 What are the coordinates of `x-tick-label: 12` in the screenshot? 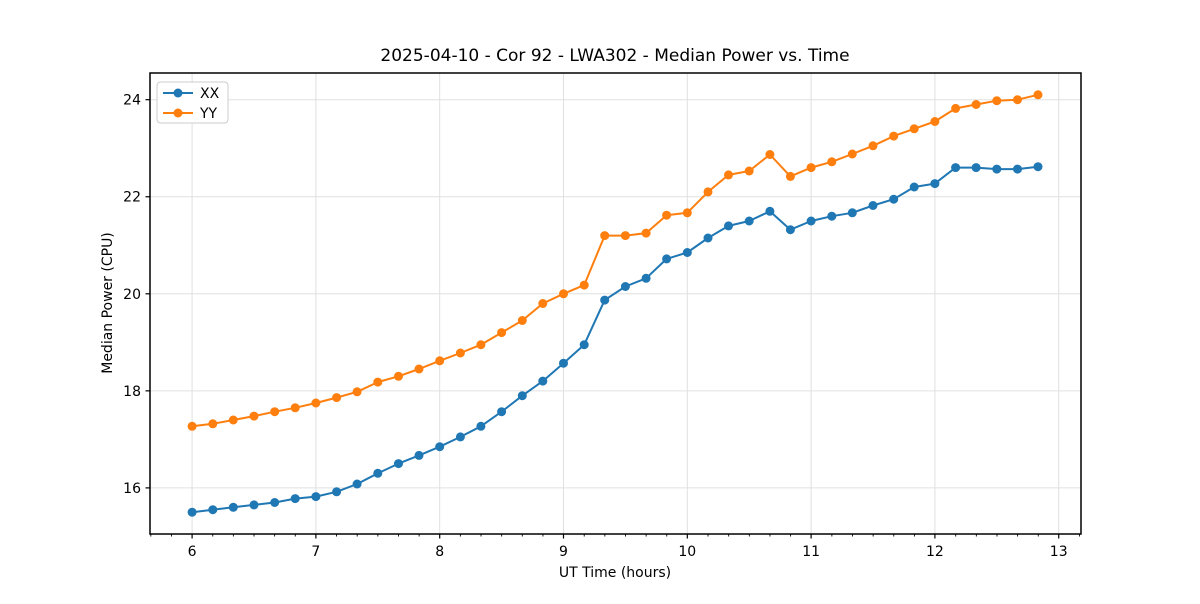 It's located at (935, 552).